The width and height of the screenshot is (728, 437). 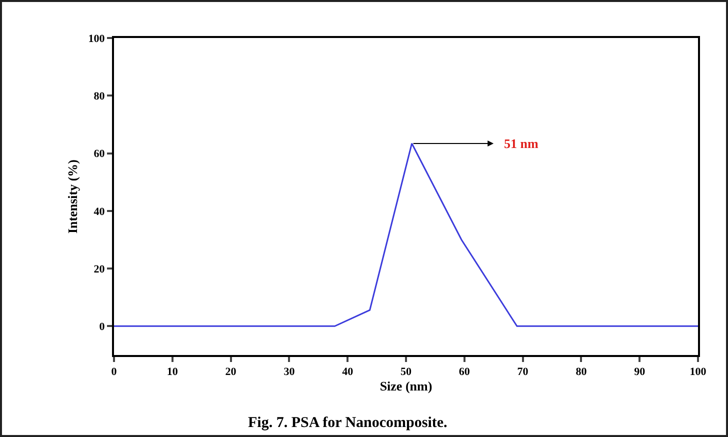 What do you see at coordinates (100, 269) in the screenshot?
I see `y-tick-label: 20` at bounding box center [100, 269].